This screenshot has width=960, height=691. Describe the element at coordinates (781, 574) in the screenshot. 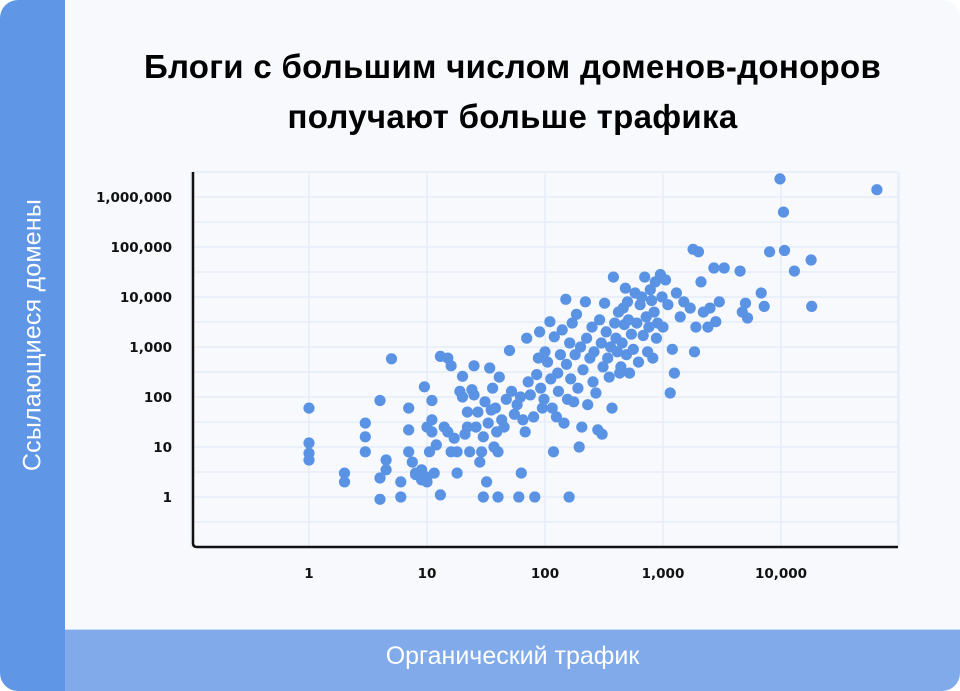

I see `x-tick-label: 10,000` at that location.